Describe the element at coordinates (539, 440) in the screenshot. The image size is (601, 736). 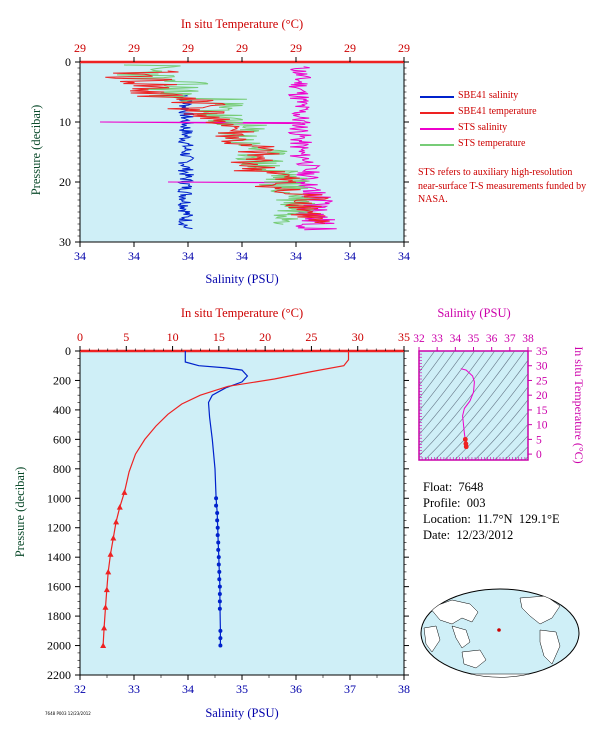
I see `ts-temp-tick-label: 5` at that location.